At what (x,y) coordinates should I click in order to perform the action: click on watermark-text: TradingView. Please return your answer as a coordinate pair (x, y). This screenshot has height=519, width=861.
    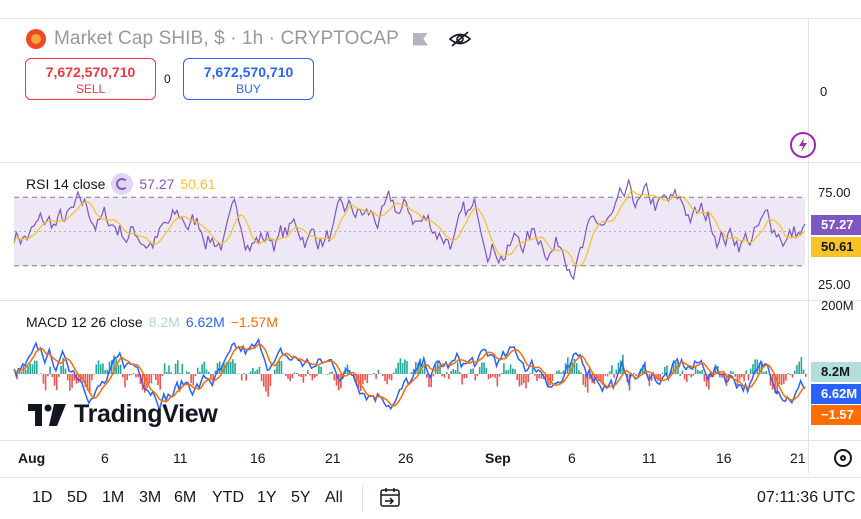
    Looking at the image, I should click on (146, 414).